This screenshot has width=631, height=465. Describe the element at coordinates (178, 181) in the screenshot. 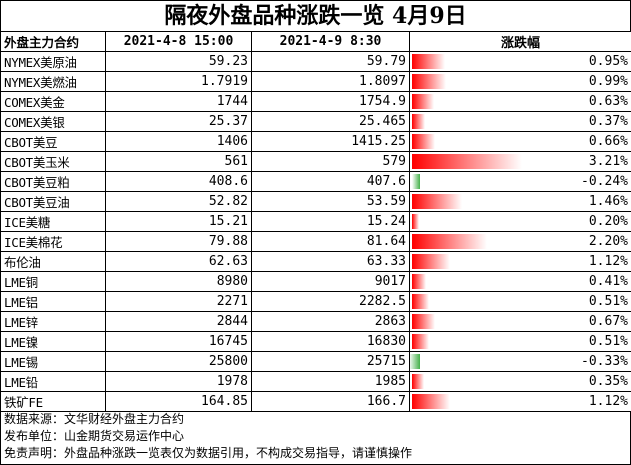

I see `prev-price: 408.6` at that location.